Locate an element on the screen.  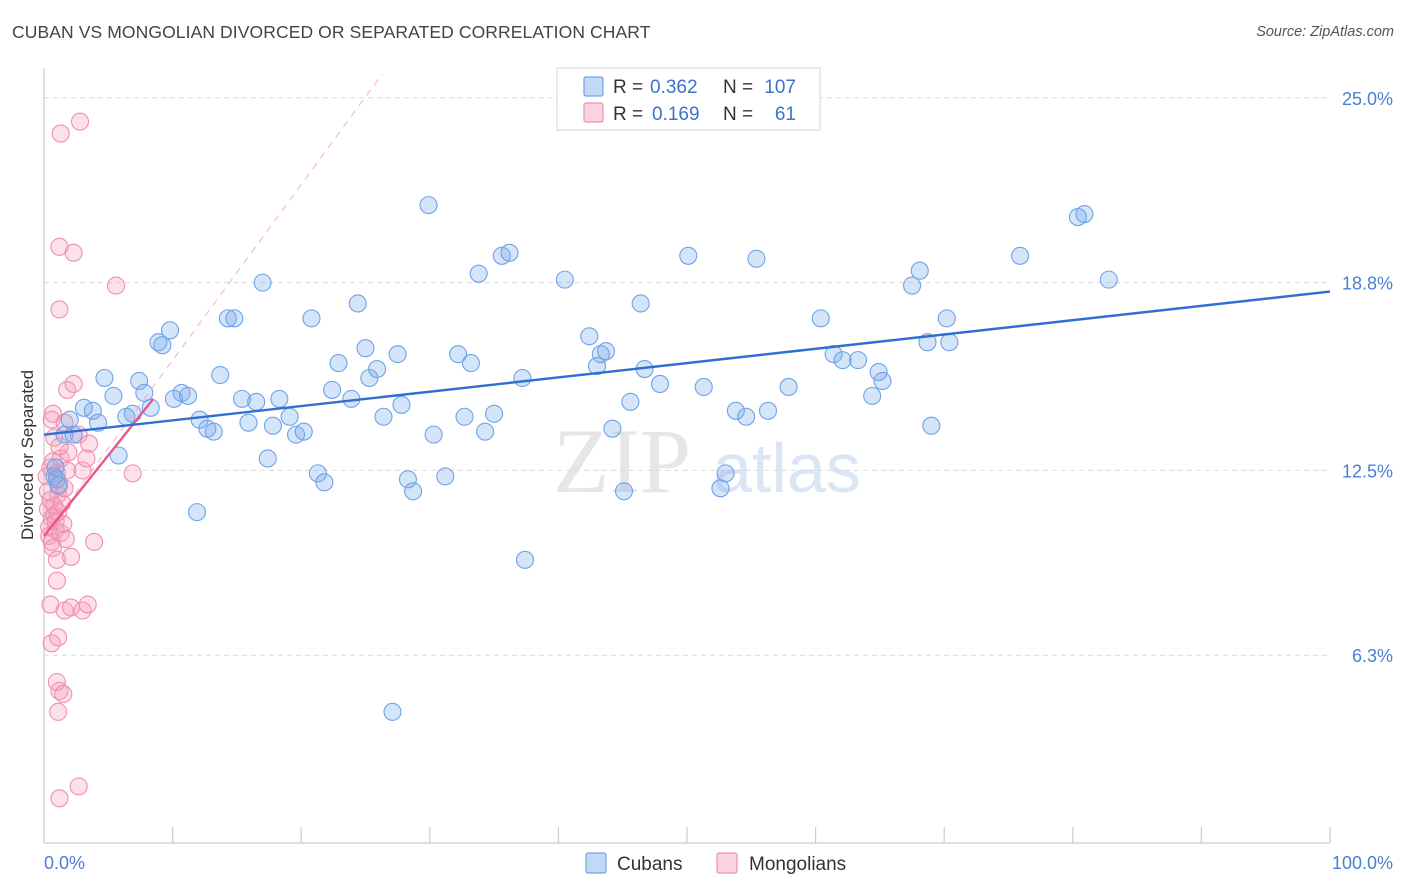
y-tick-label: 18.8% is located at coordinates (1367, 284).